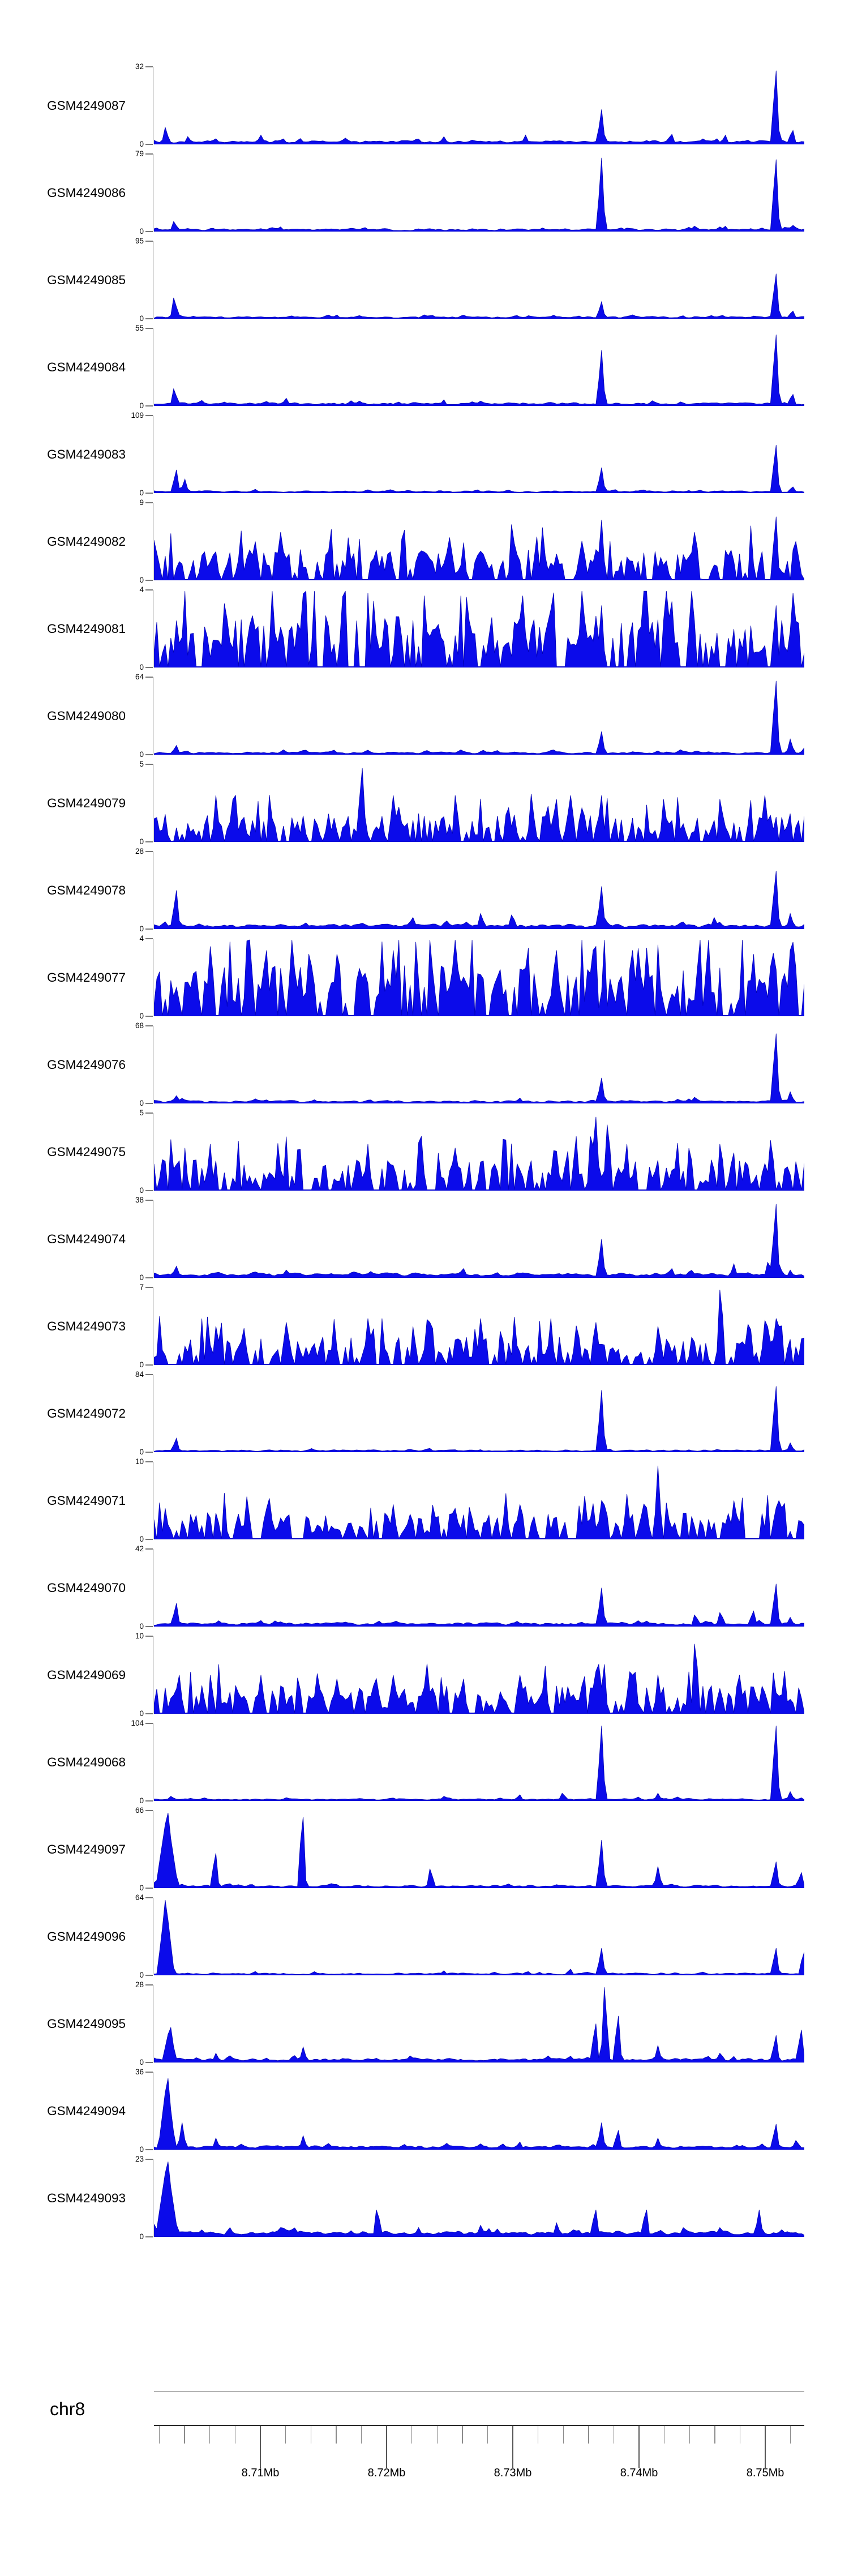 The image size is (849, 2576). What do you see at coordinates (139, 1025) in the screenshot?
I see `track-ymax-label: 68` at bounding box center [139, 1025].